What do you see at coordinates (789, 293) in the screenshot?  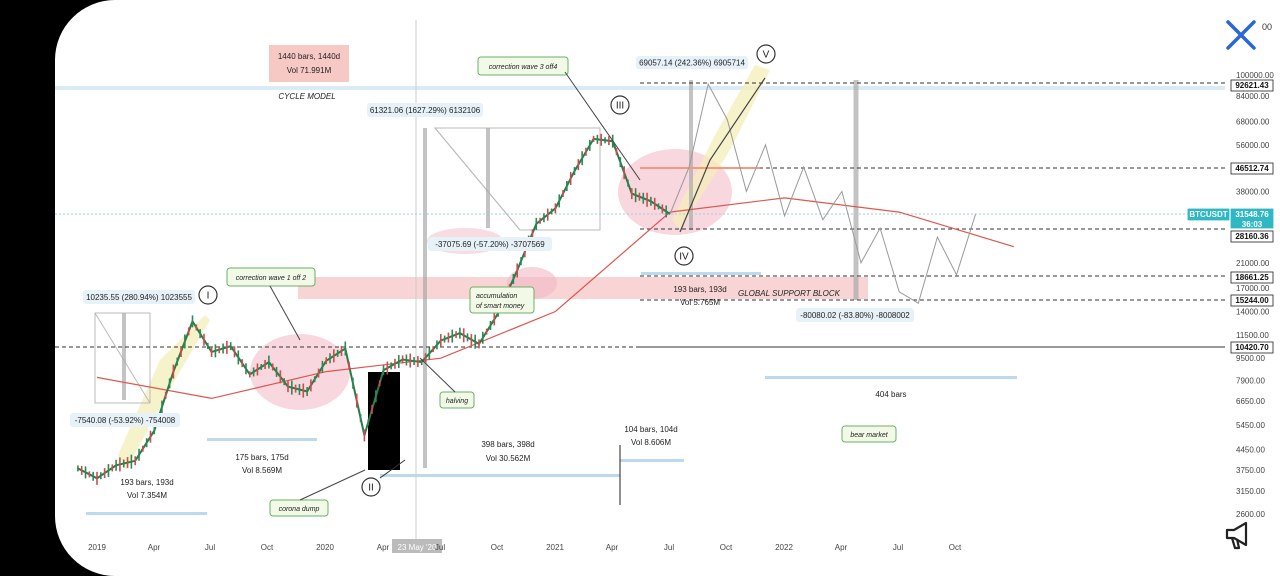 I see `global-support-label: GLOBAL SUPPORT BLOCK` at bounding box center [789, 293].